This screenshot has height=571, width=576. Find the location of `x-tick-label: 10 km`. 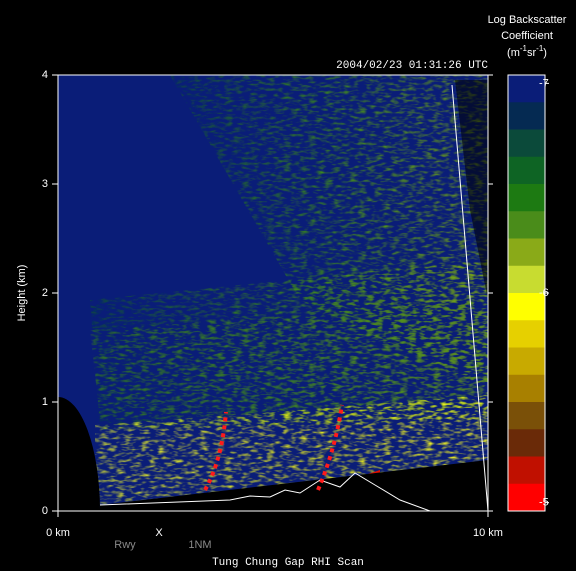

x-tick-label: 10 km is located at coordinates (488, 533).